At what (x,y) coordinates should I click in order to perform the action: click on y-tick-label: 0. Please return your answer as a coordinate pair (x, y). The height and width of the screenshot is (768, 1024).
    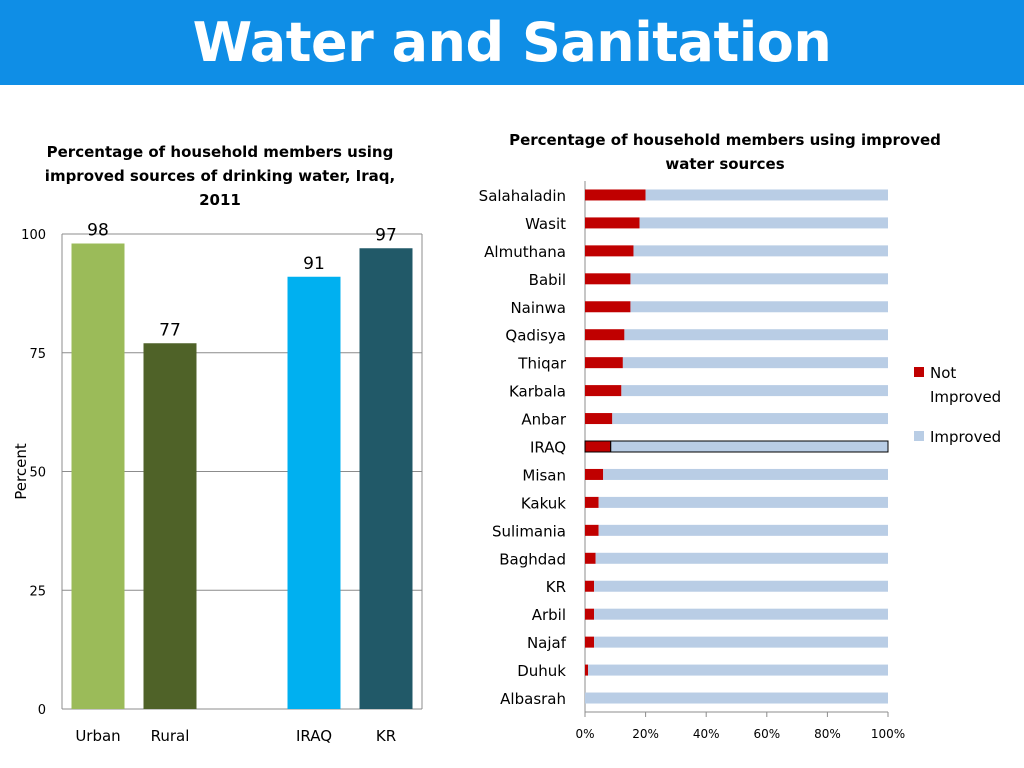
    Looking at the image, I should click on (42, 710).